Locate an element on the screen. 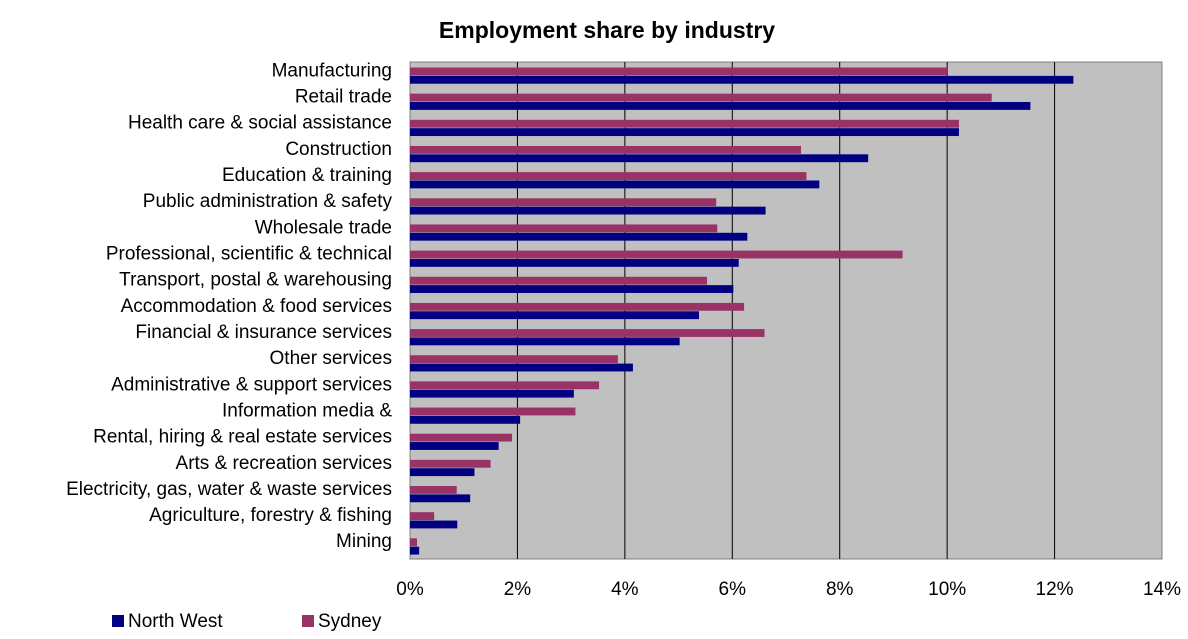 Image resolution: width=1188 pixels, height=639 pixels. category-label: Information media & is located at coordinates (307, 410).